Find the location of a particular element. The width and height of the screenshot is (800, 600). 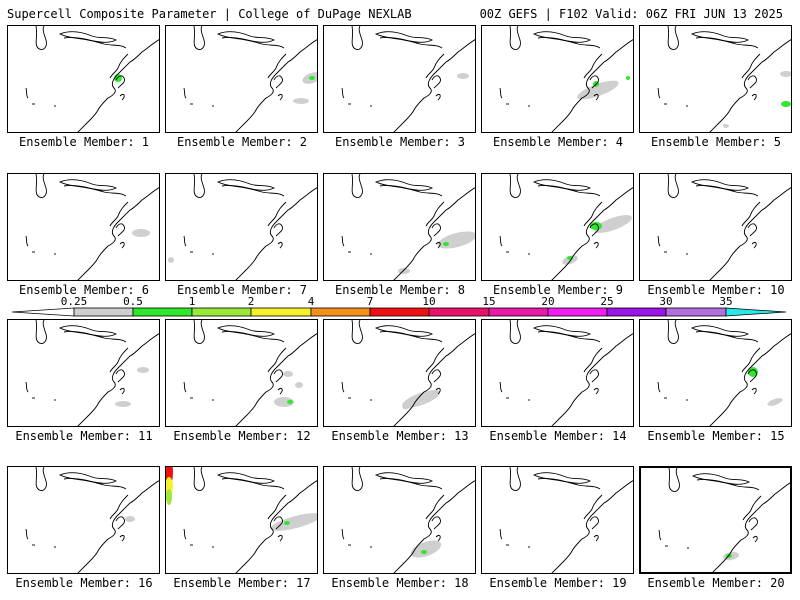

colorbar-tick-label: 1 is located at coordinates (192, 301).